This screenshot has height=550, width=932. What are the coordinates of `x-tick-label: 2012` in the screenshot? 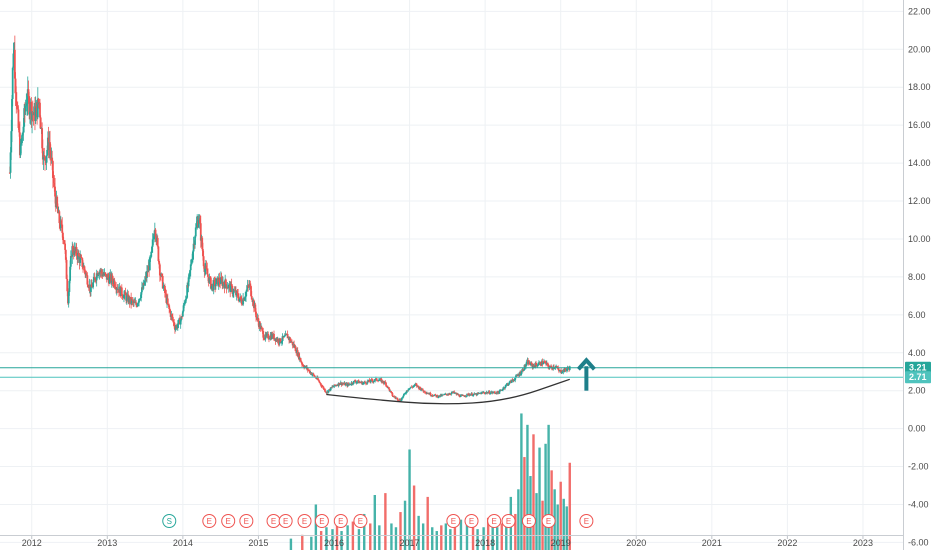 It's located at (32, 543).